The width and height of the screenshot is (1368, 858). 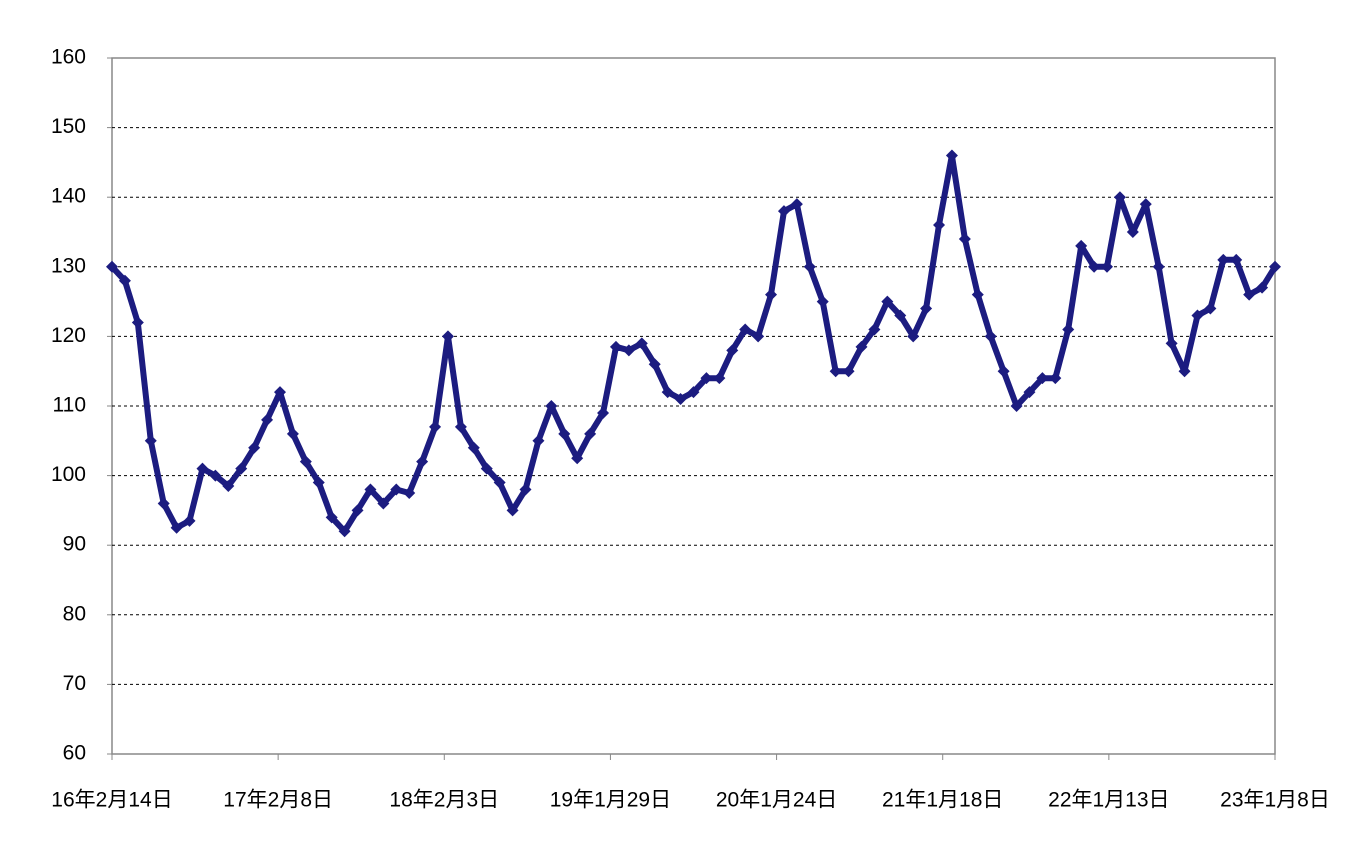 I want to click on y-tick-label: 80, so click(x=74, y=613).